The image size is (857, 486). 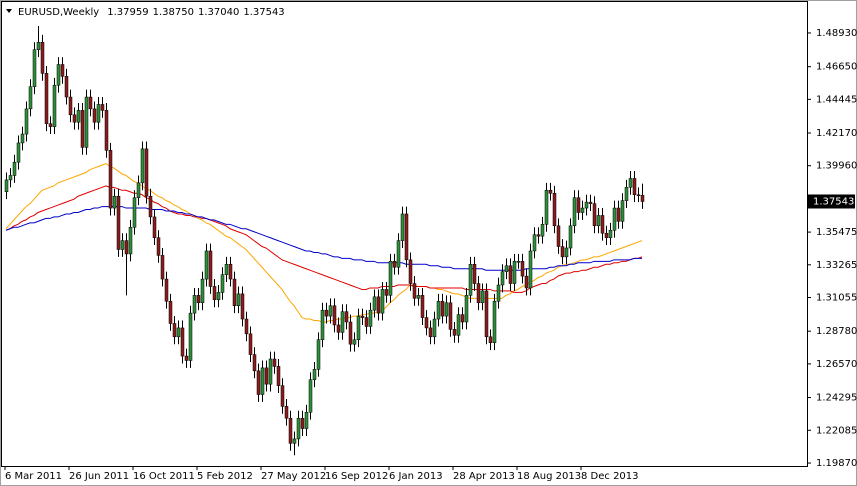 I want to click on y-tick-label: 1.24295, so click(x=836, y=398).